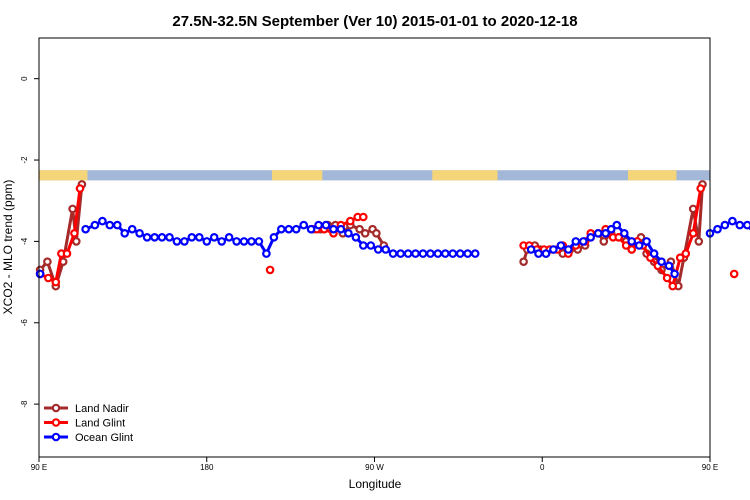 This screenshot has height=500, width=750. What do you see at coordinates (100, 424) in the screenshot?
I see `legend-label-land-glint: Land Glint` at bounding box center [100, 424].